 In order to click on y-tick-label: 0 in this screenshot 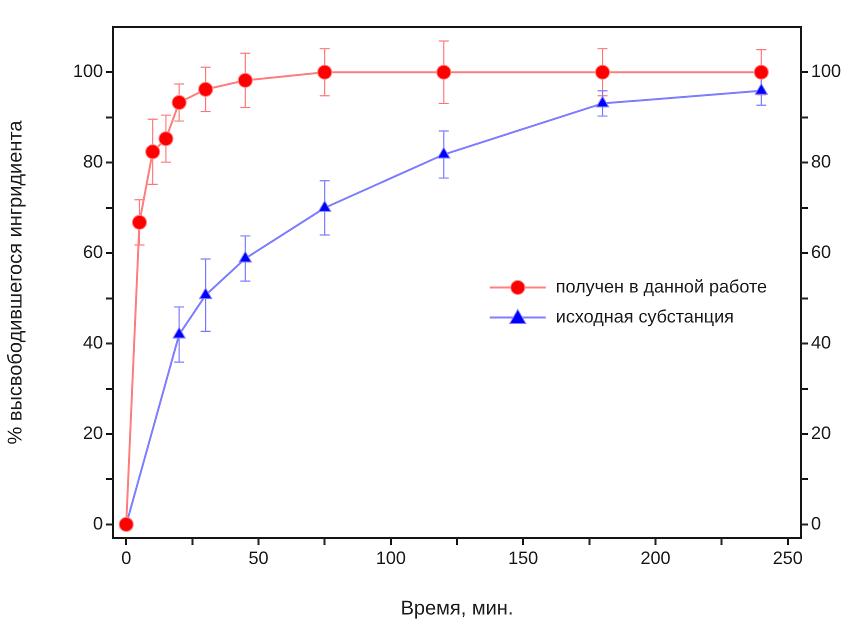, I will do `click(97, 523)`.